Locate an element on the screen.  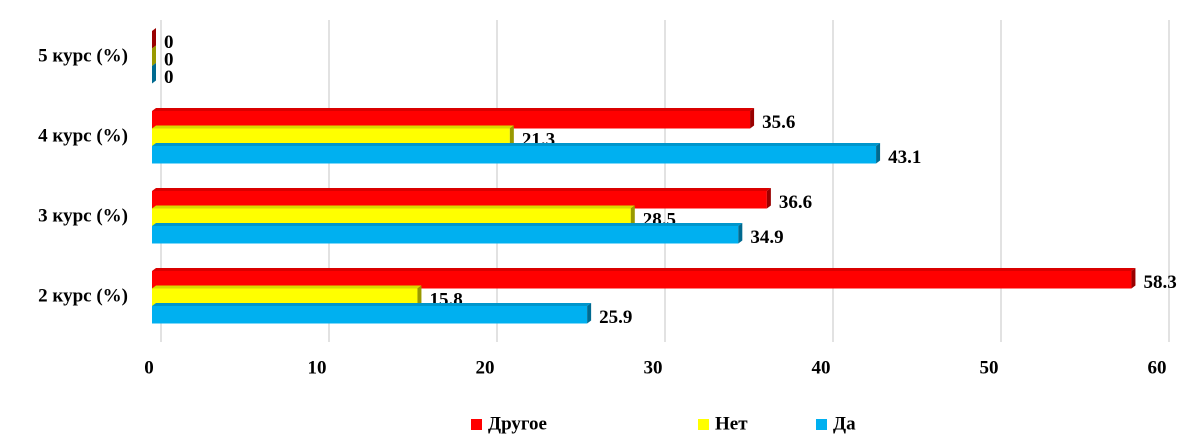
x-tick-label: 60 is located at coordinates (1157, 367).